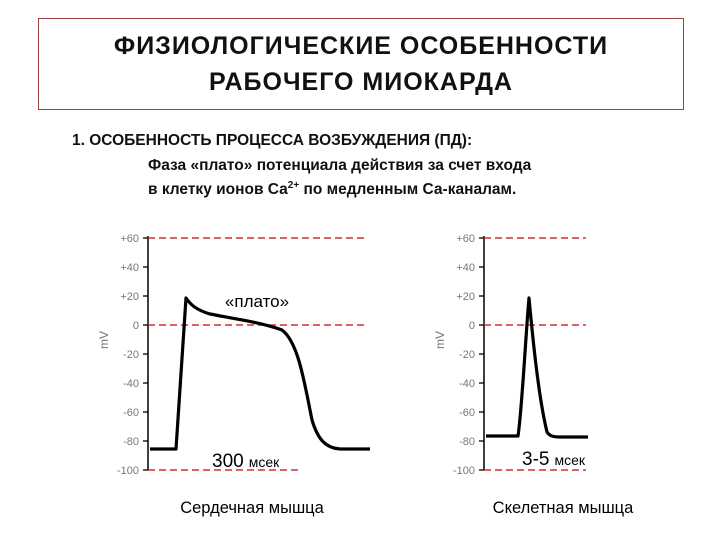  I want to click on skeletal-tick-label: -100, so click(464, 471).